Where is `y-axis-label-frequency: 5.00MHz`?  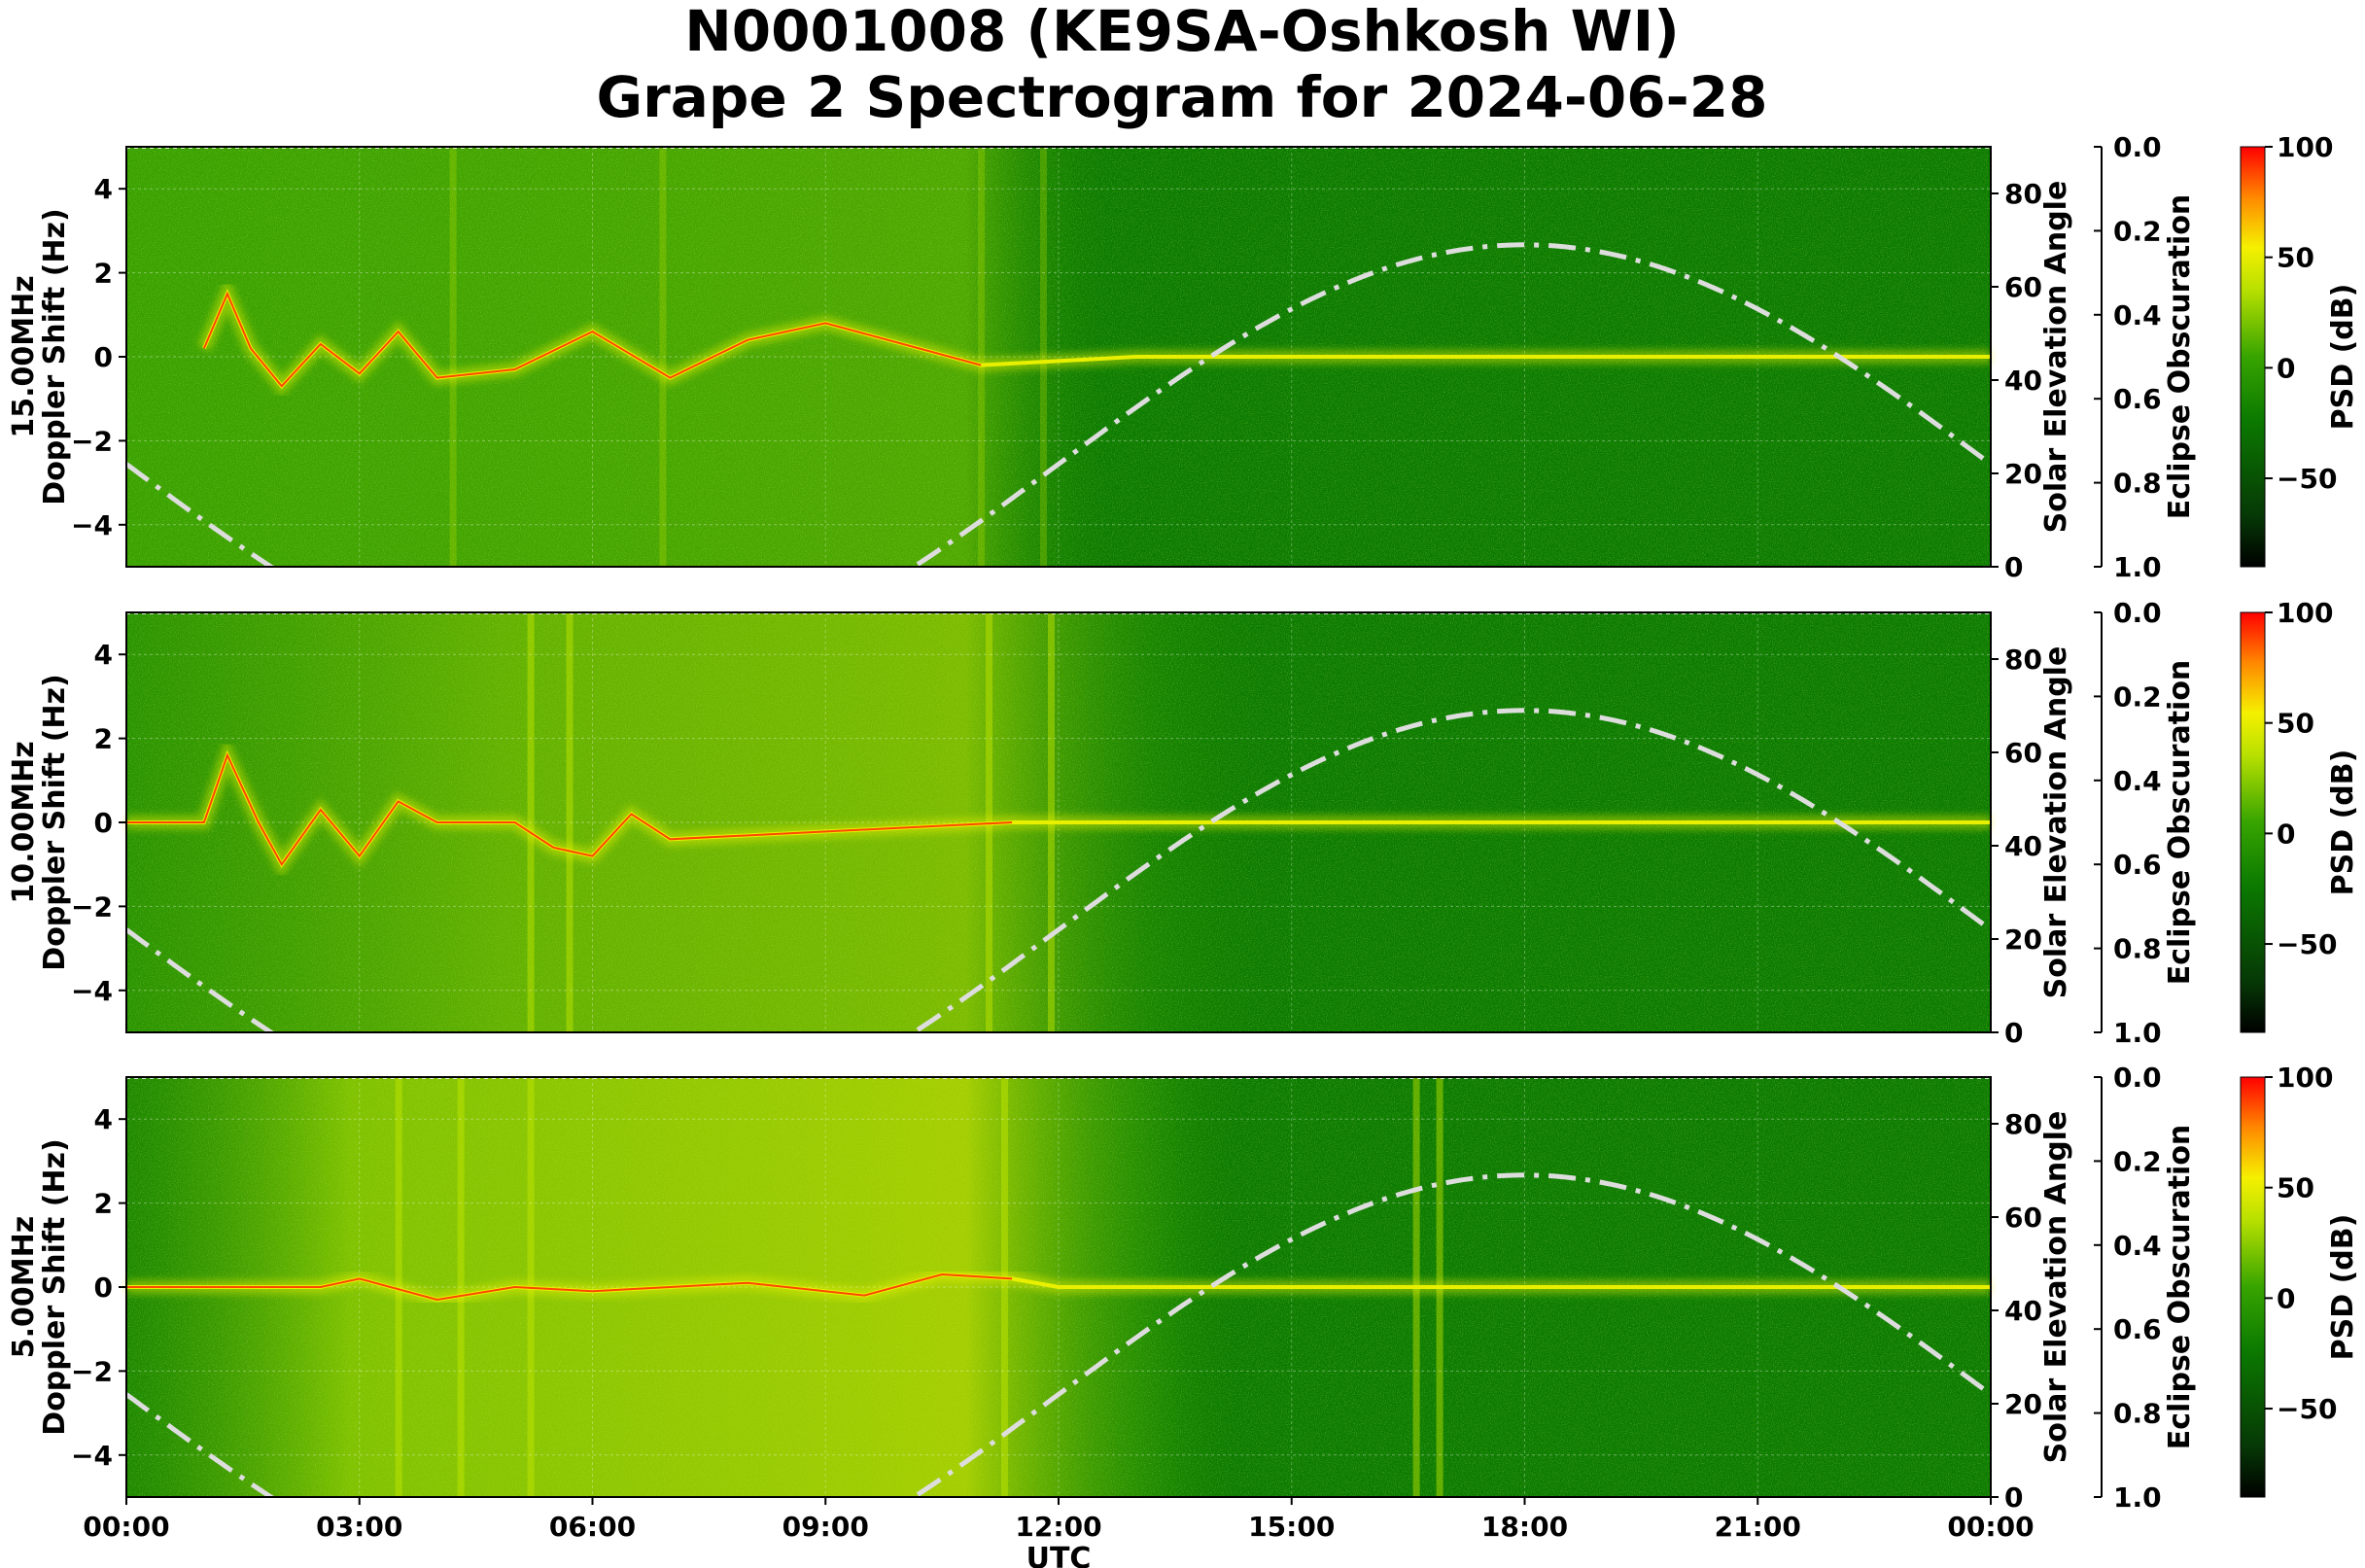
y-axis-label-frequency: 5.00MHz is located at coordinates (24, 1287).